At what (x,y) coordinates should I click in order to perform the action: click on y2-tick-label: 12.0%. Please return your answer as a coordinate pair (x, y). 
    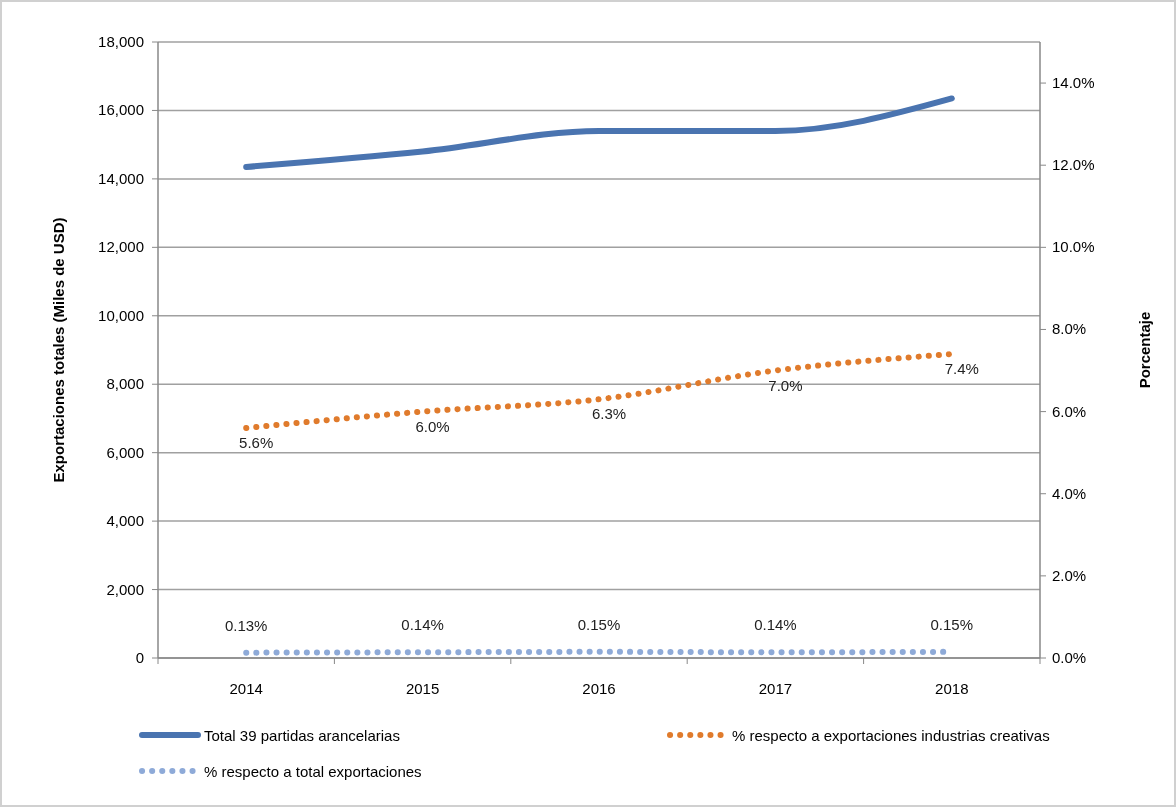
    Looking at the image, I should click on (1073, 165).